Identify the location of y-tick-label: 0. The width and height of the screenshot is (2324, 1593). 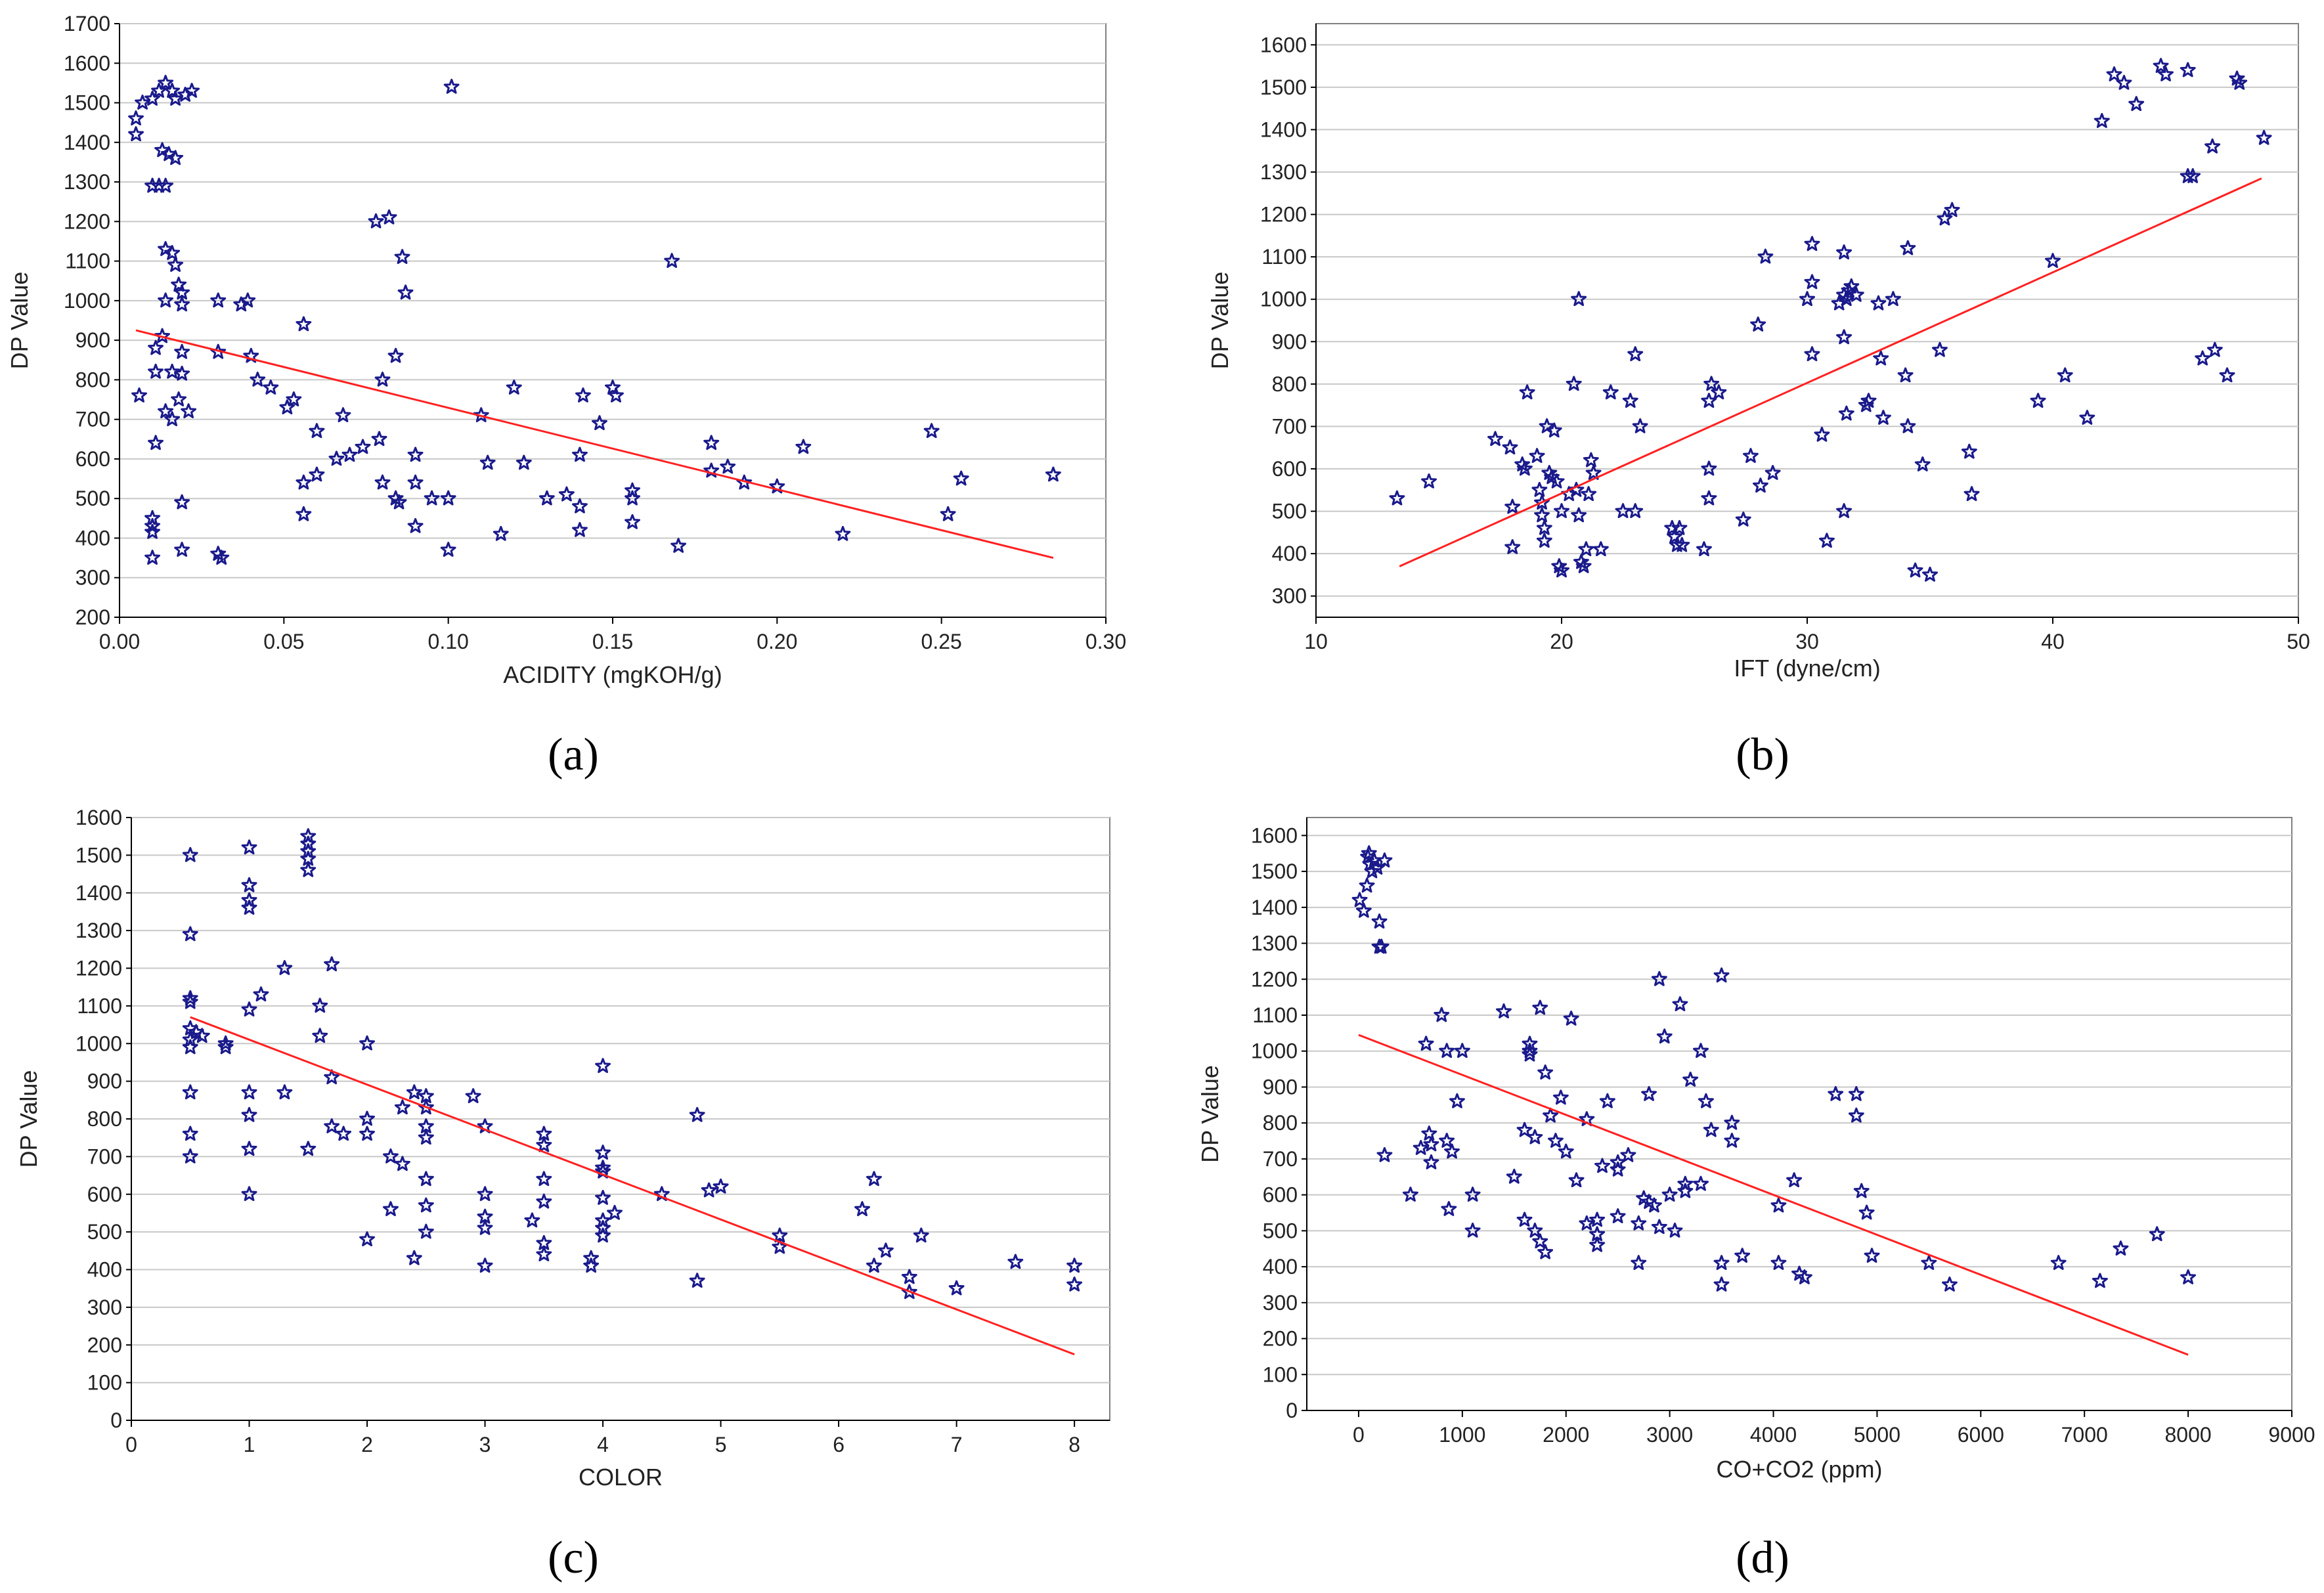
(116, 1420).